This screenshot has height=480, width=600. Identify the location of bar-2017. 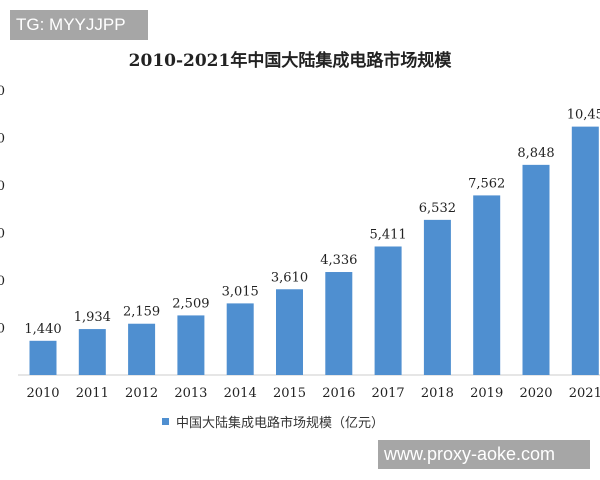
(388, 310).